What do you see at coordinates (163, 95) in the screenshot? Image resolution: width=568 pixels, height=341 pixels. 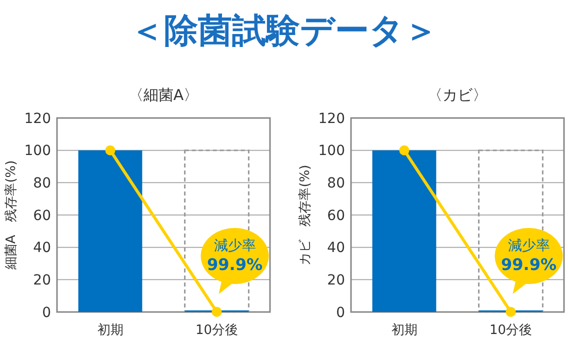 I see `chart-subtitle: 〈細菌A〉` at bounding box center [163, 95].